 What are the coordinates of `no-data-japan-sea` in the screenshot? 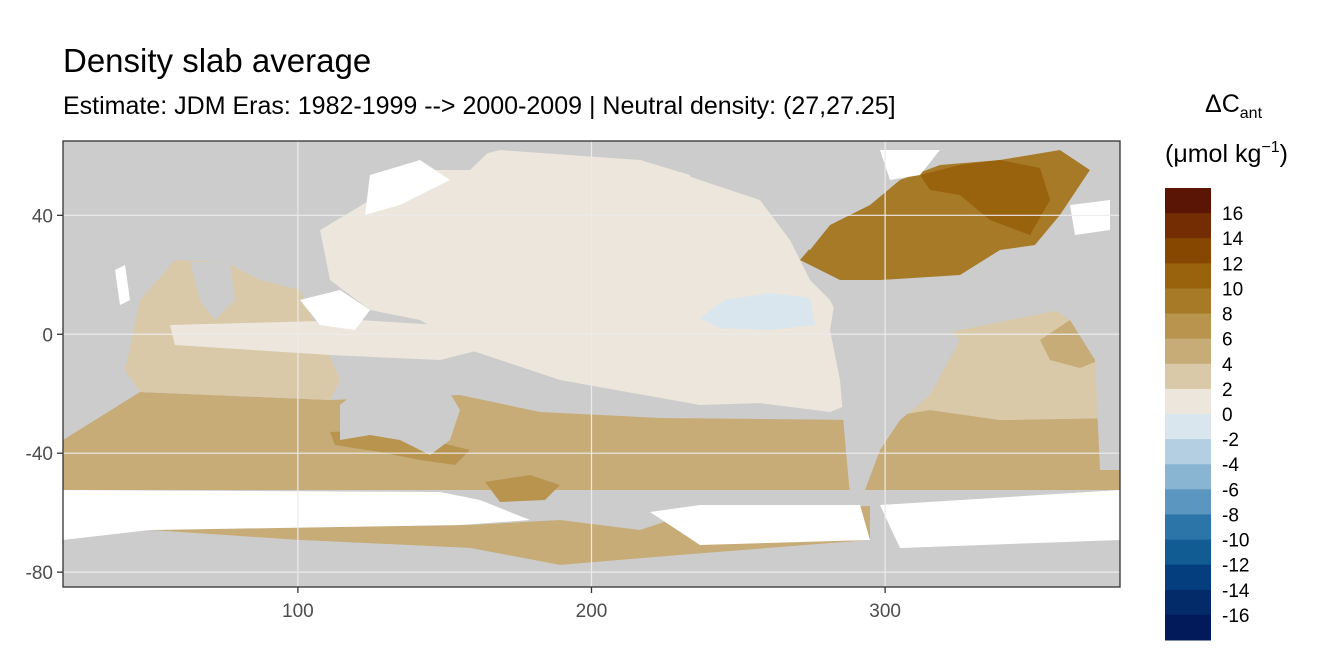 It's located at (407, 187).